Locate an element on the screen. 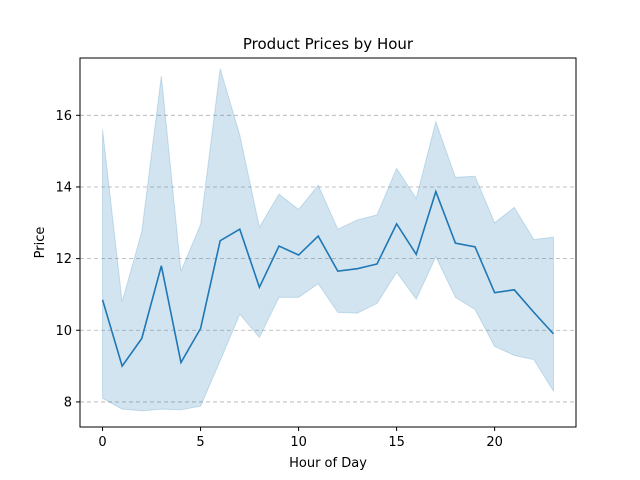 The image size is (640, 480). x-tick-label: 0 is located at coordinates (102, 442).